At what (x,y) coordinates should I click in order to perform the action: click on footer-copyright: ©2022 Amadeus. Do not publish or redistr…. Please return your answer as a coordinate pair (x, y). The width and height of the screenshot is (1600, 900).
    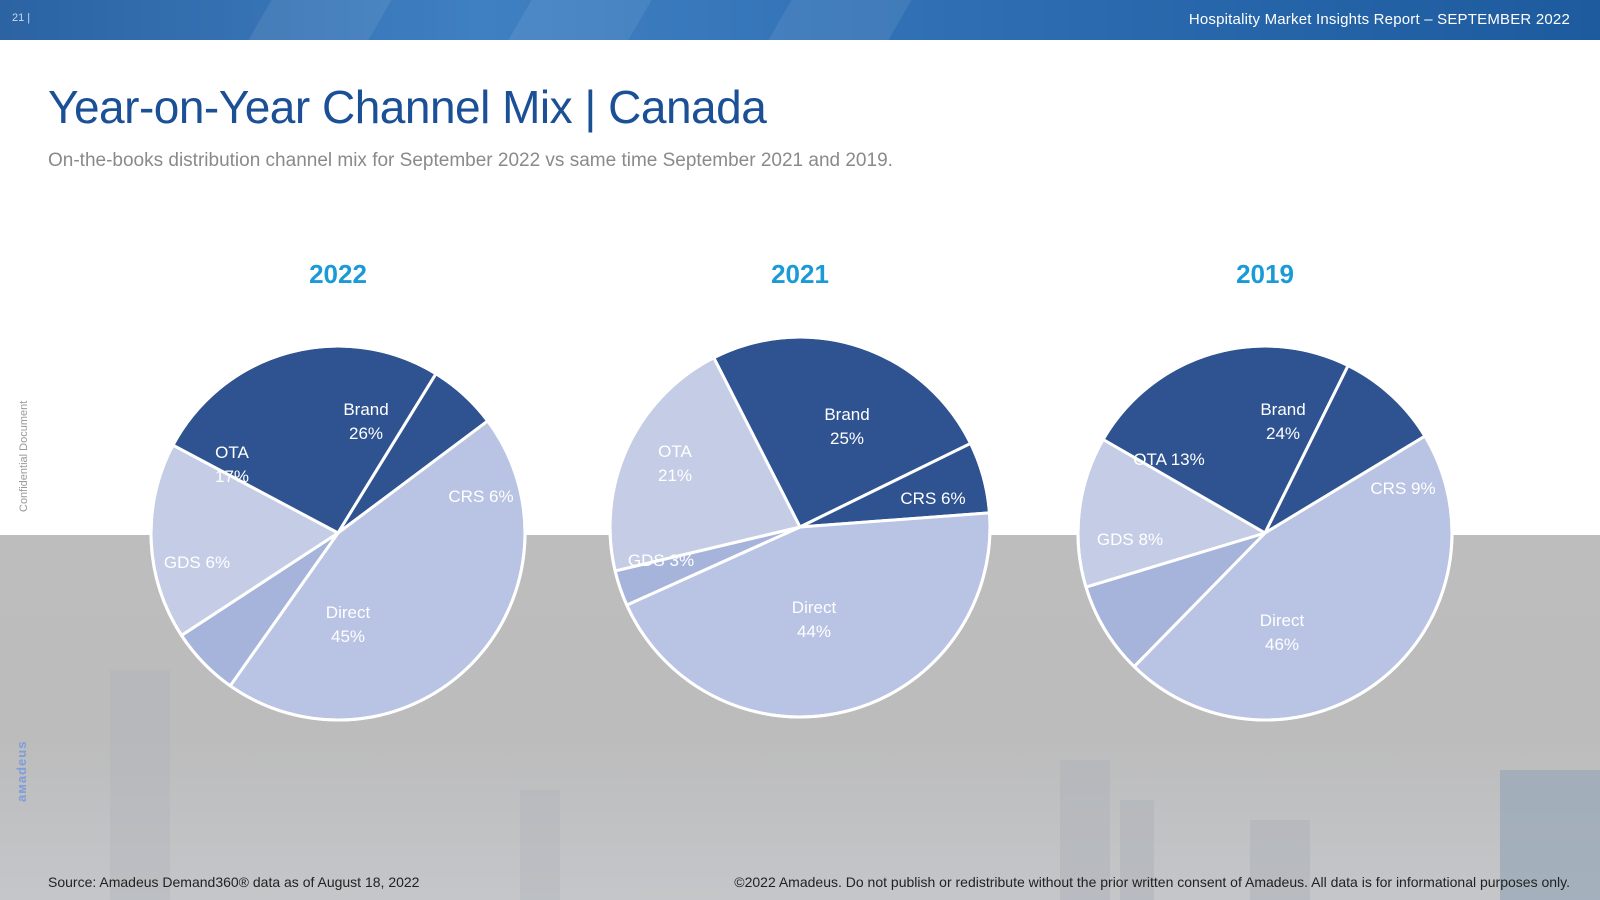
    Looking at the image, I should click on (1152, 882).